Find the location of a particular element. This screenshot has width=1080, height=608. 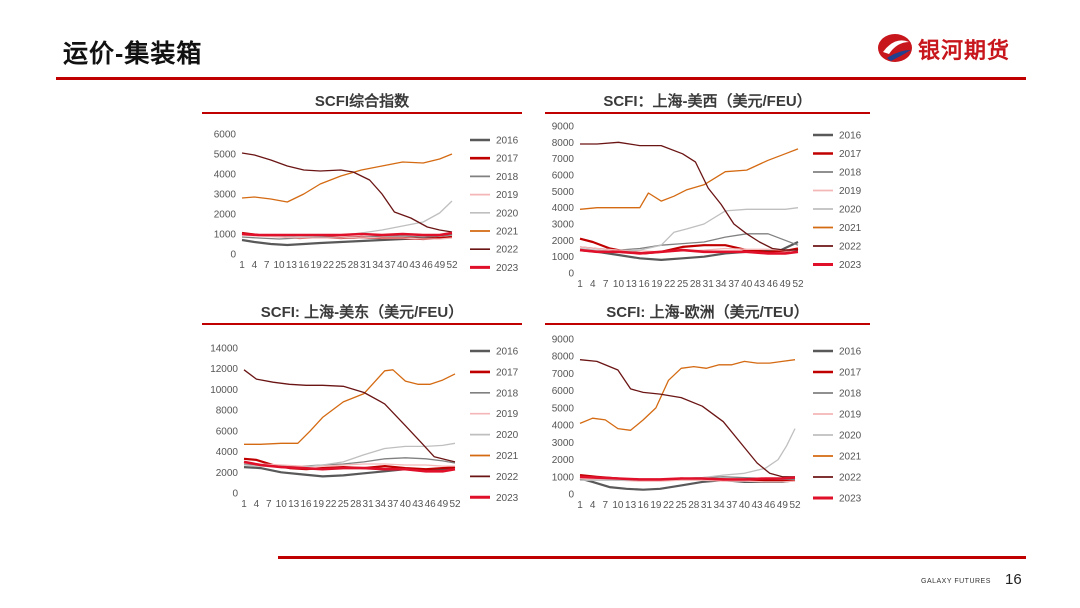

y-tick-label: 12000 is located at coordinates (224, 369).